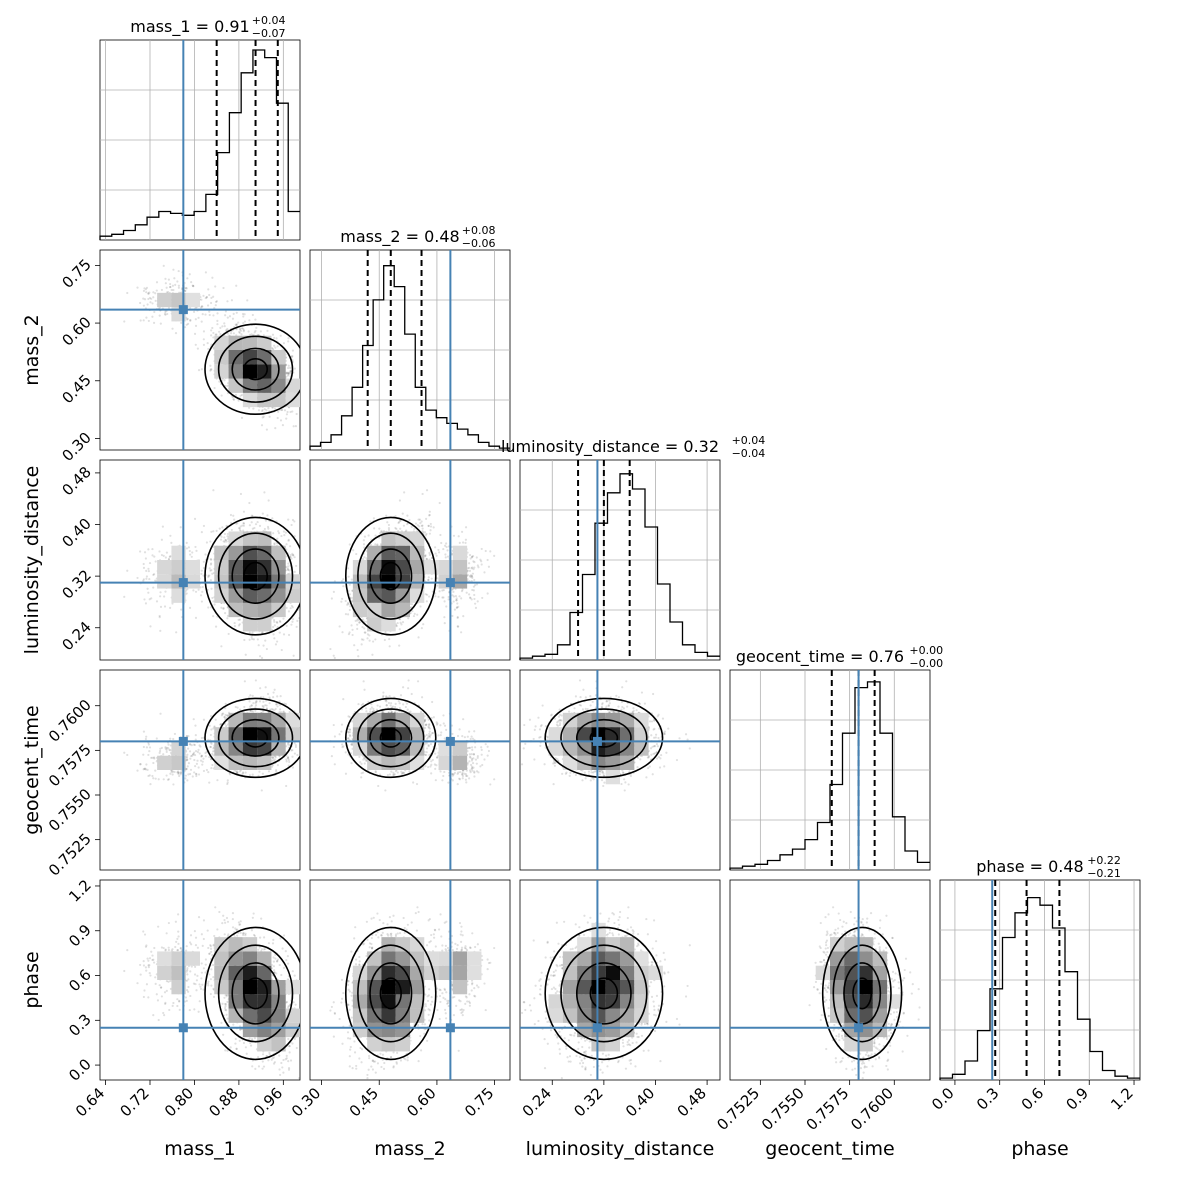  Describe the element at coordinates (633, 447) in the screenshot. I see `panel-title-luminosity_distance: luminosity_distance = 0.32 +0.04−0.04` at that location.